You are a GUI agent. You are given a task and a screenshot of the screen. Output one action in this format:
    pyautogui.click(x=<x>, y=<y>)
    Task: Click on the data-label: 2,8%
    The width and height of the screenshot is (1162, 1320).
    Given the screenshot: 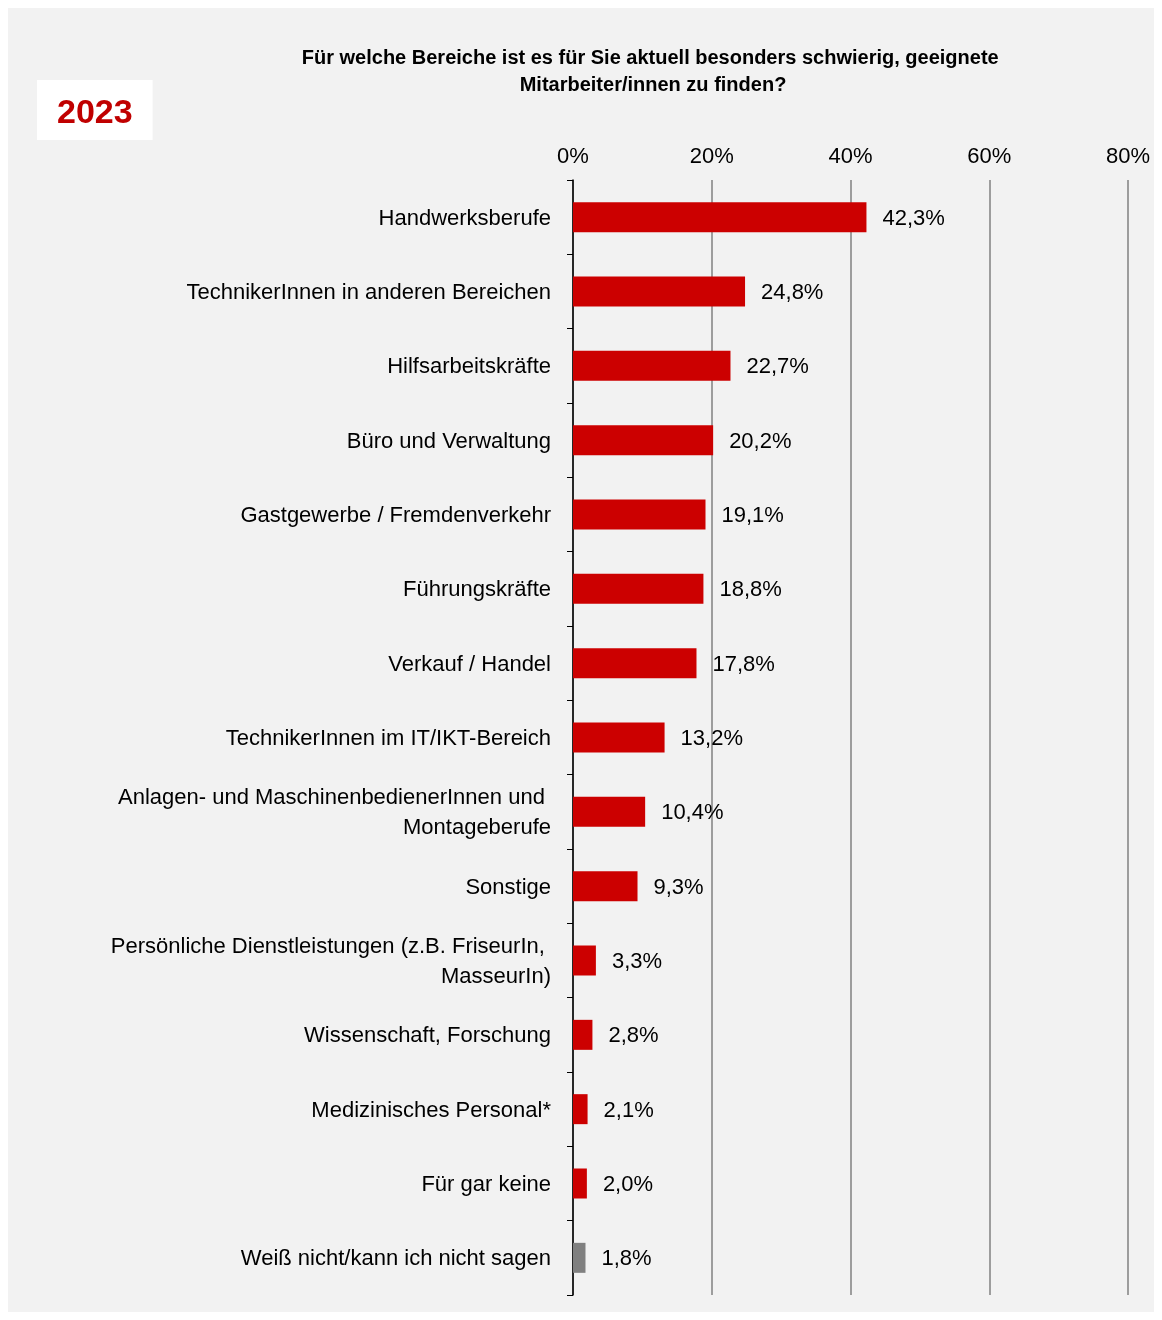 What is the action you would take?
    pyautogui.click(x=633, y=1035)
    